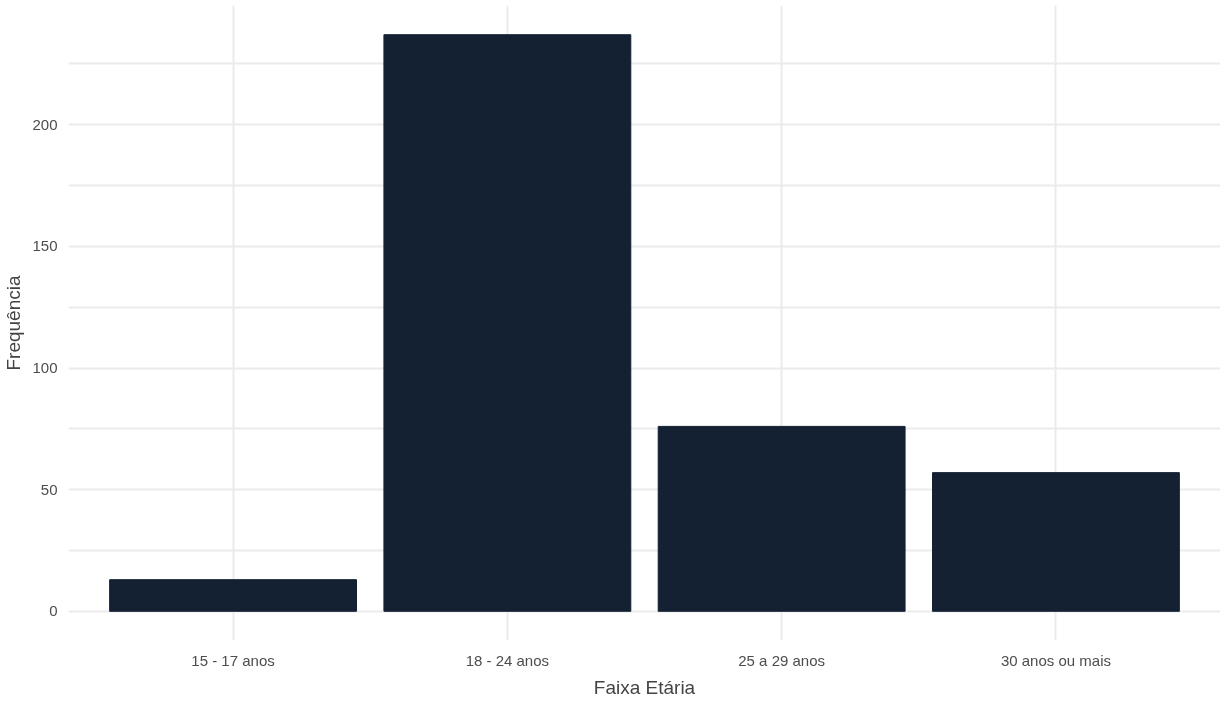  What do you see at coordinates (14, 323) in the screenshot?
I see `y-axis-title: Frequência` at bounding box center [14, 323].